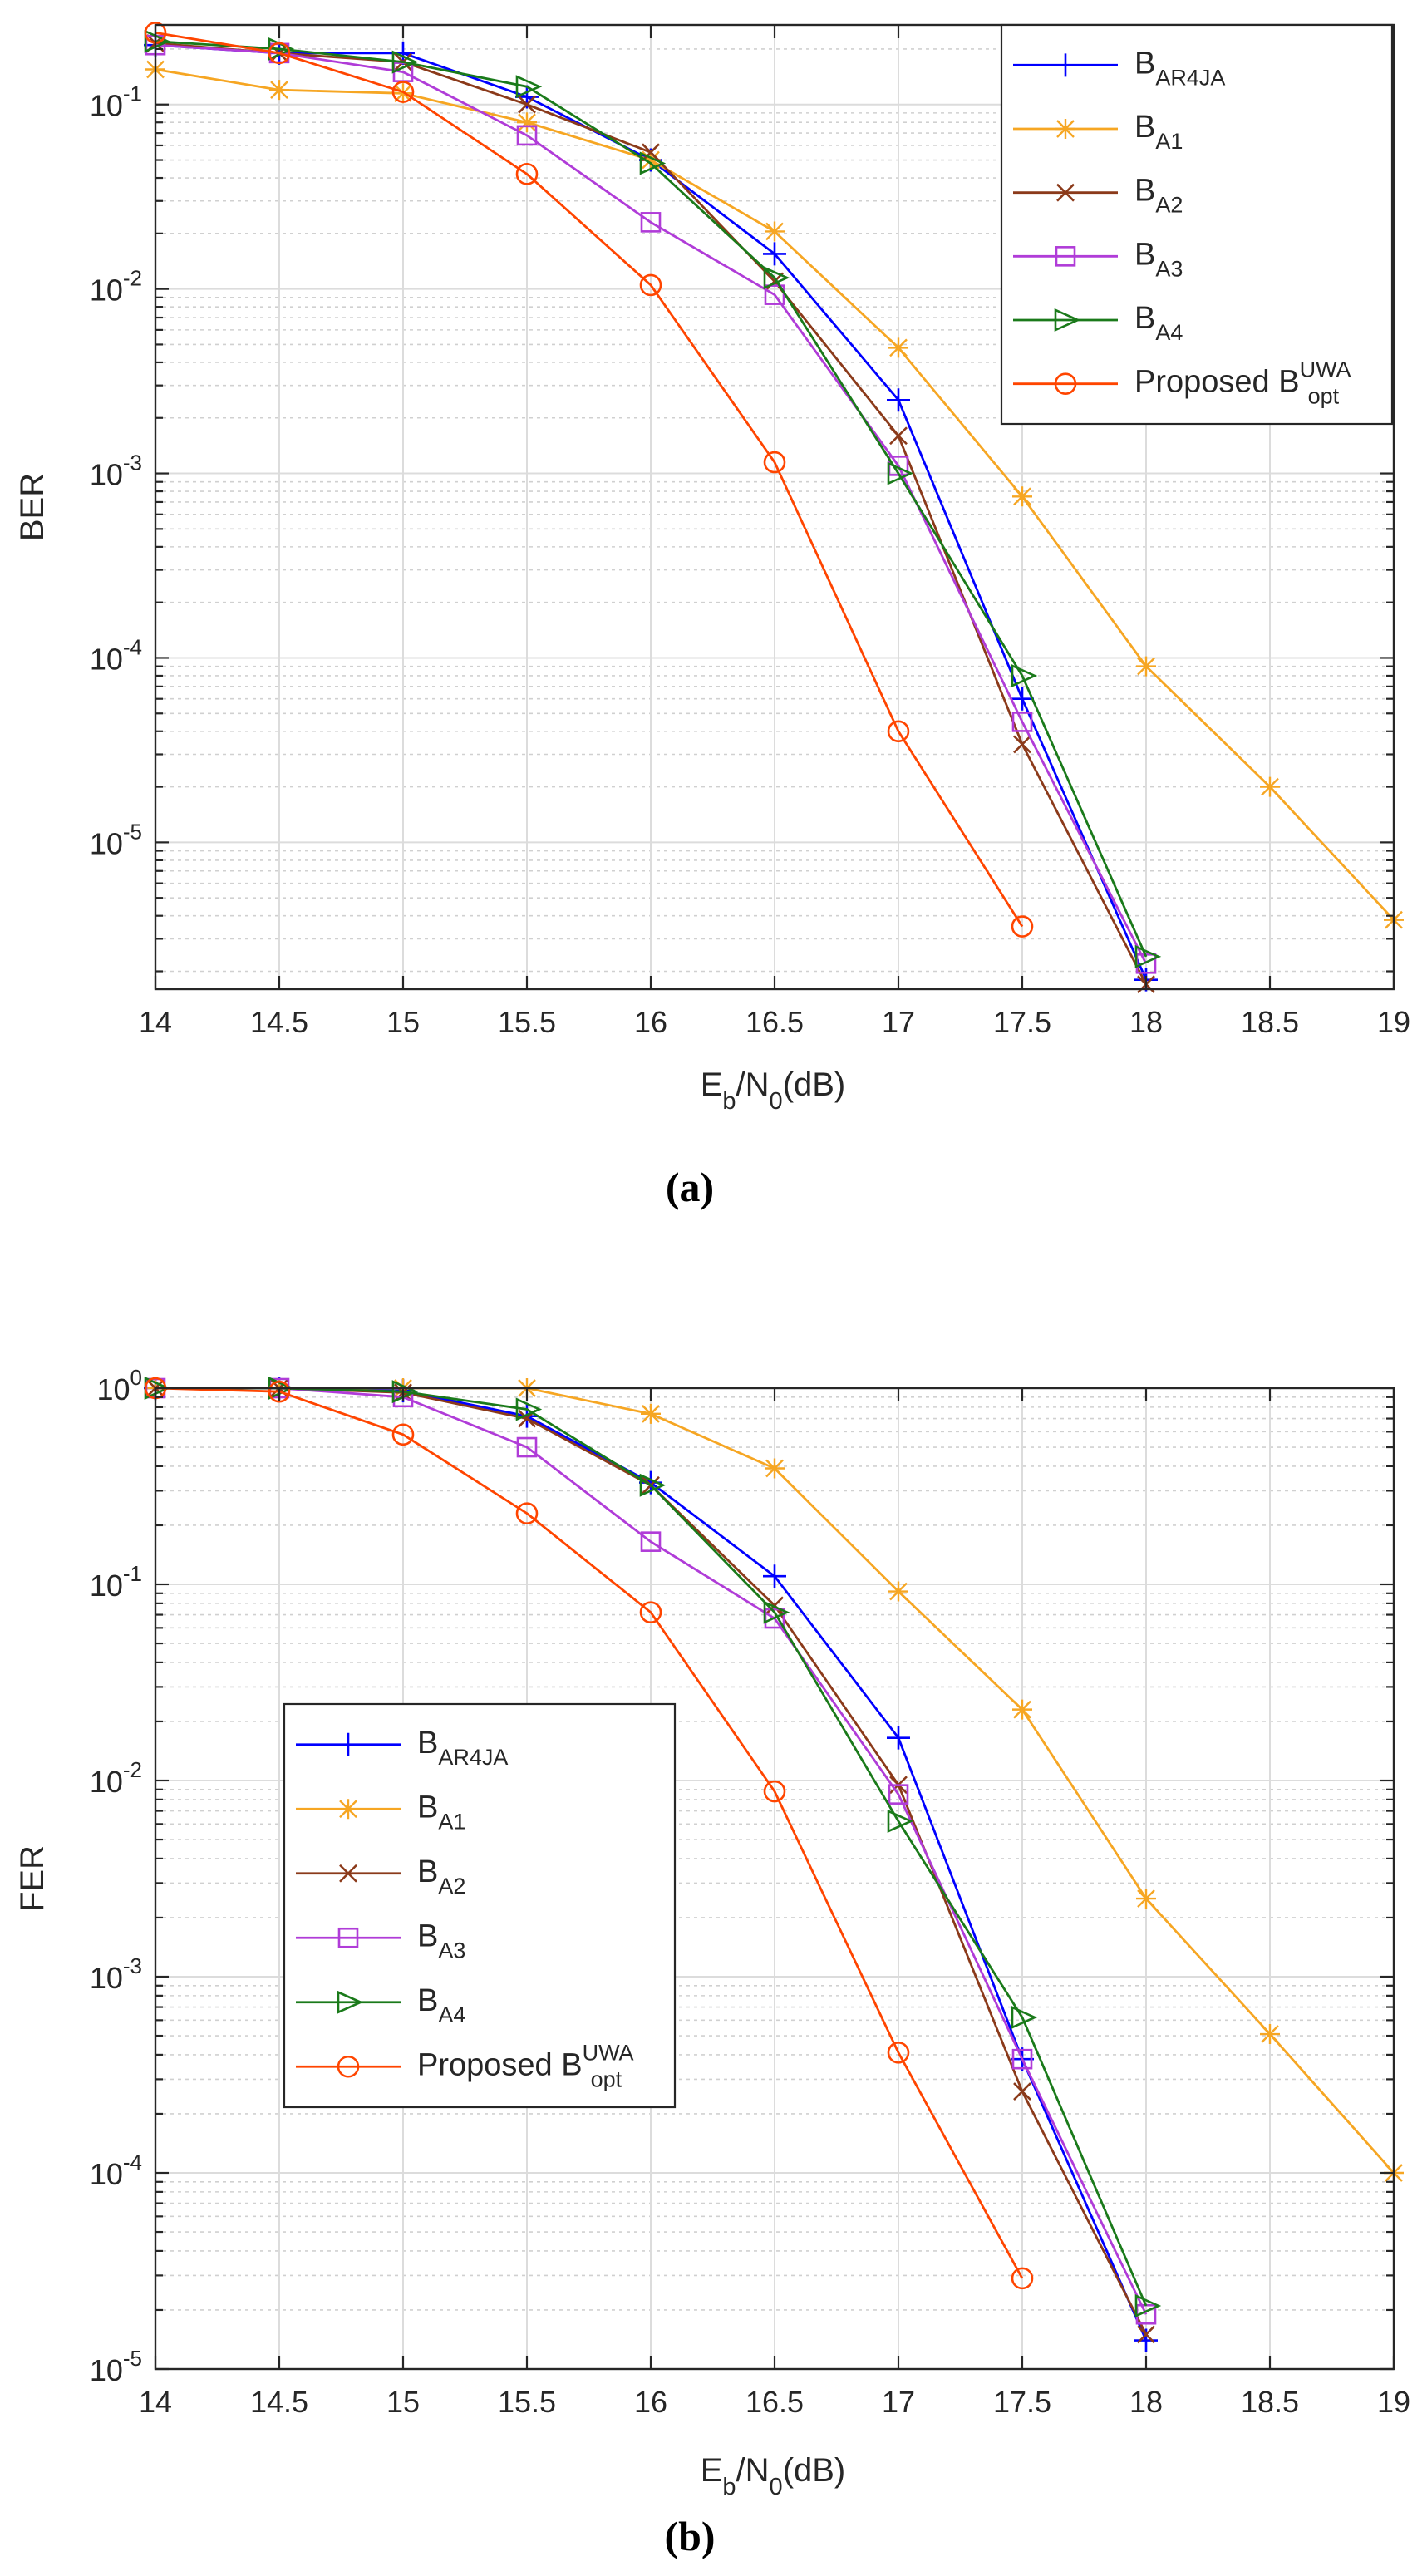 The height and width of the screenshot is (2576, 1427). Describe the element at coordinates (899, 1022) in the screenshot. I see `x-tick-label: 17` at that location.